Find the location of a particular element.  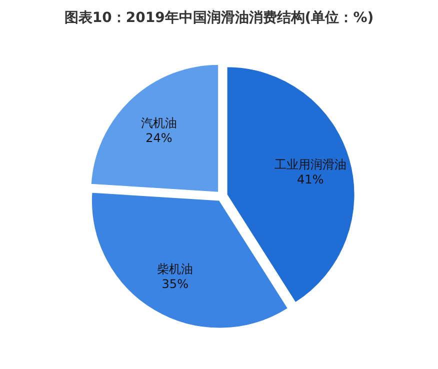

slice-label: 汽机油 is located at coordinates (158, 123).